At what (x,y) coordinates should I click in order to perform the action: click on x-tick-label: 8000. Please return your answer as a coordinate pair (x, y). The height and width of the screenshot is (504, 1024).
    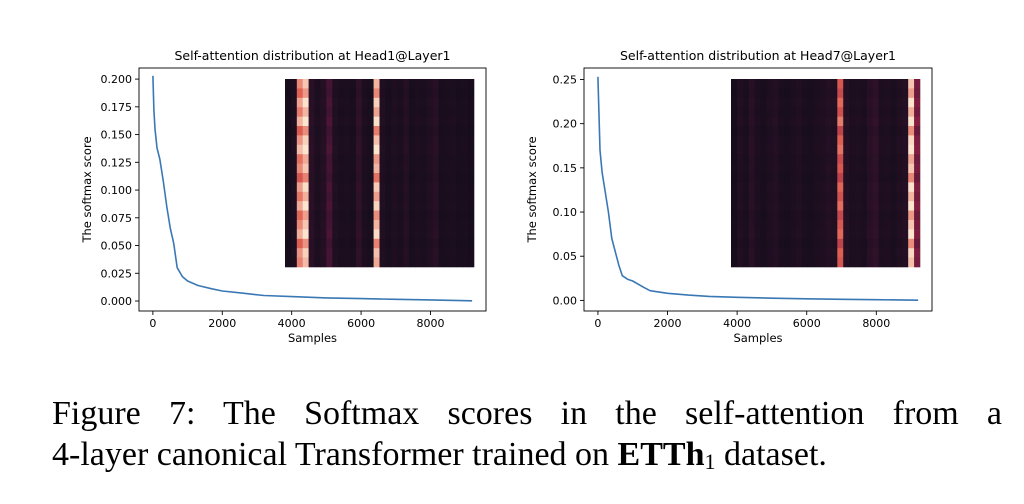
    Looking at the image, I should click on (430, 323).